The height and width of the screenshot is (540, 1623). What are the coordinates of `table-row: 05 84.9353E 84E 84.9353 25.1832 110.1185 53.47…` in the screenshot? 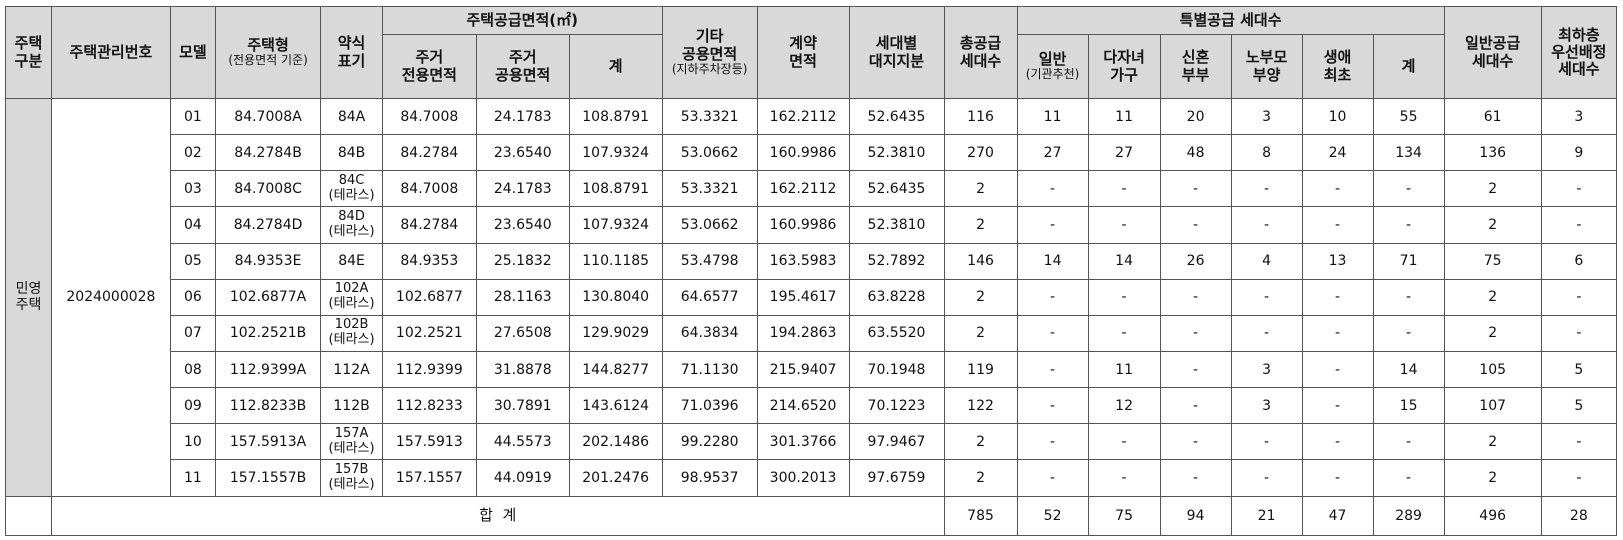 It's located at (812, 261).